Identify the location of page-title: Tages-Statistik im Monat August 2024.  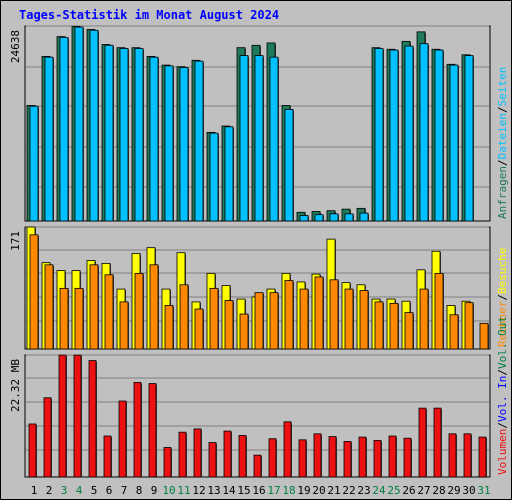
(149, 15).